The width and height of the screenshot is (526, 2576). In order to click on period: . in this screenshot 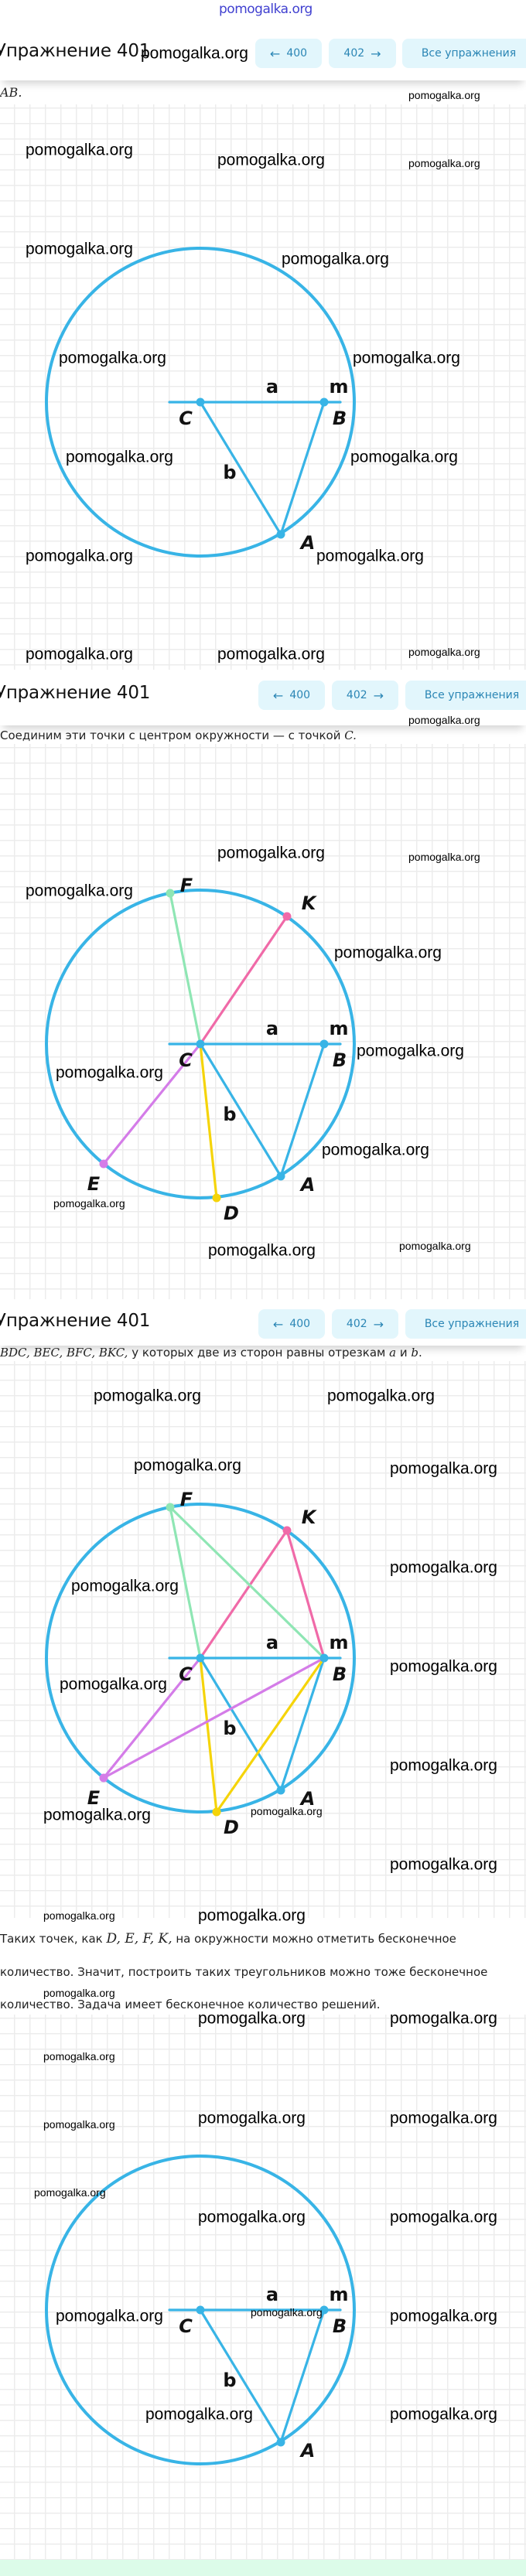, I will do `click(420, 1353)`.